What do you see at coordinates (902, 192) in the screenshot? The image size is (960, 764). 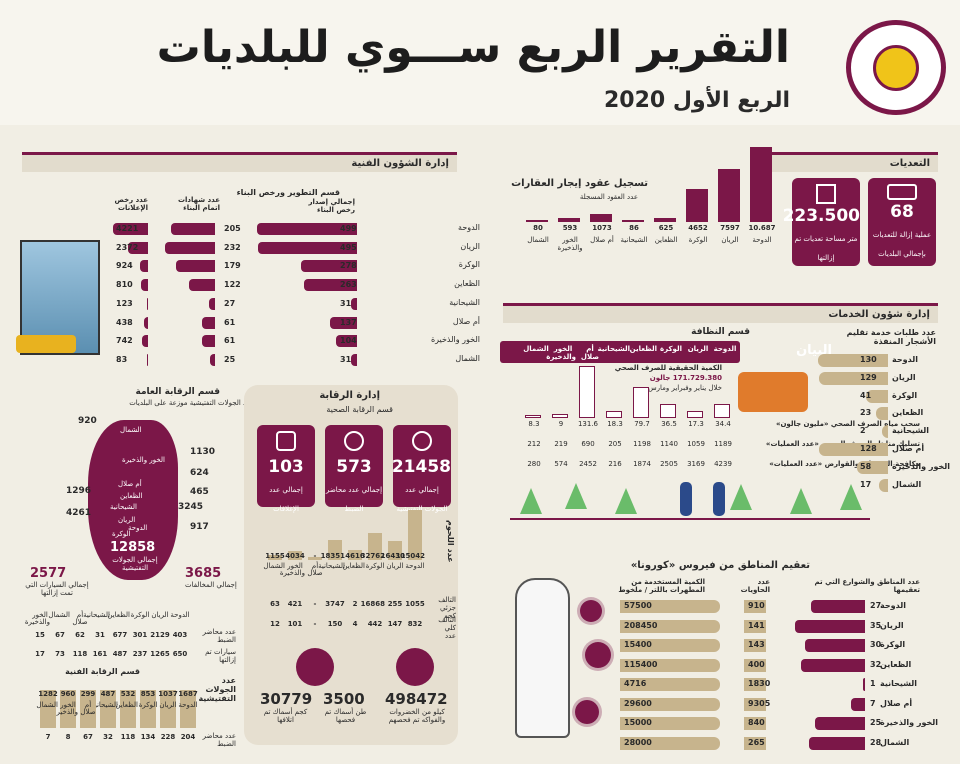 I see `bulldozer-icon` at bounding box center [902, 192].